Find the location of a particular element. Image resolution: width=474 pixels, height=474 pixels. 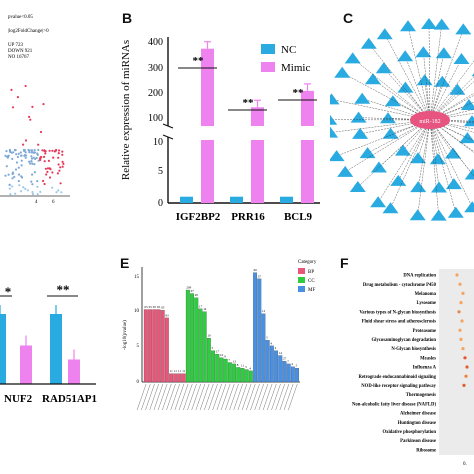

panel-e-data-label: 4 is located at coordinates (292, 364).